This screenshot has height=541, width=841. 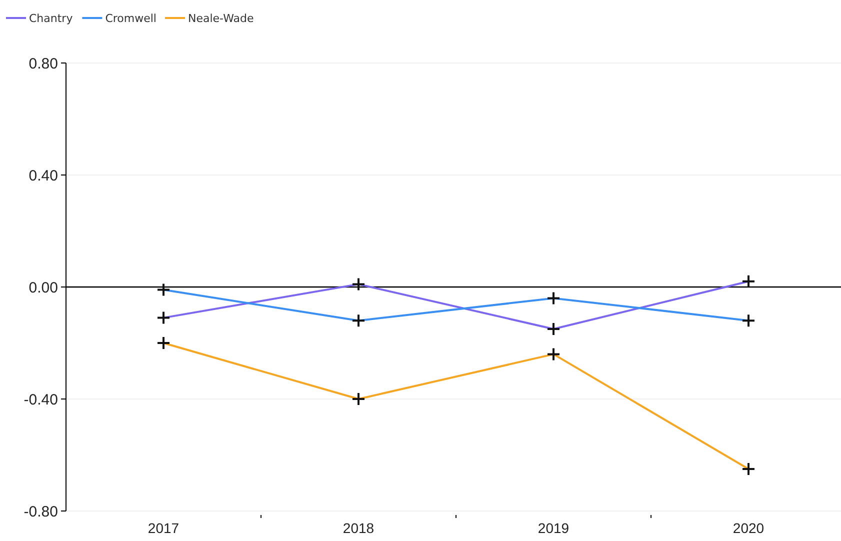 What do you see at coordinates (43, 63) in the screenshot?
I see `y-tick-label: 0.80` at bounding box center [43, 63].